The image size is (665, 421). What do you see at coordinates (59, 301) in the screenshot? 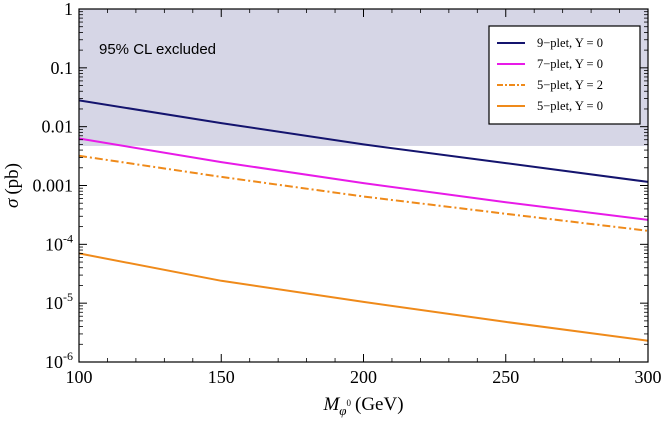
I see `y-tick-label: 10⁻⁵` at bounding box center [59, 301].